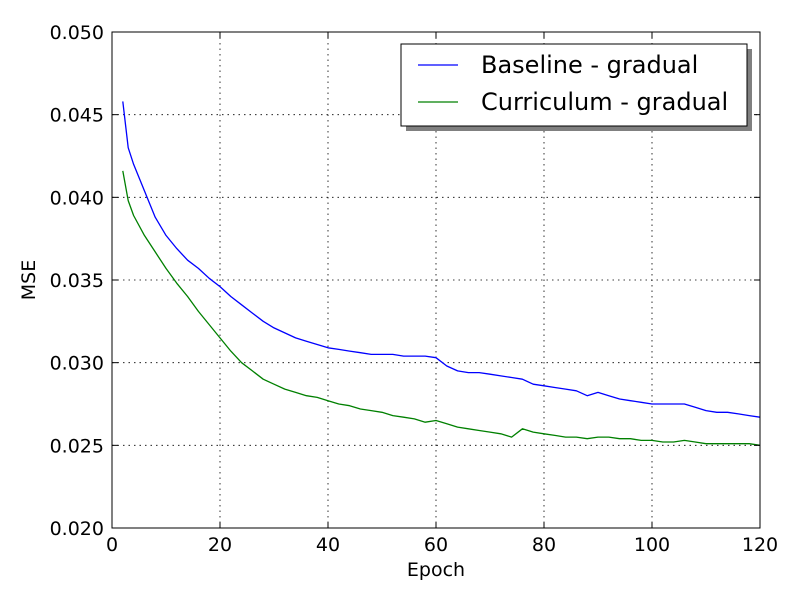 Image resolution: width=800 pixels, height=600 pixels. I want to click on y-tick-label: 0.035, so click(77, 281).